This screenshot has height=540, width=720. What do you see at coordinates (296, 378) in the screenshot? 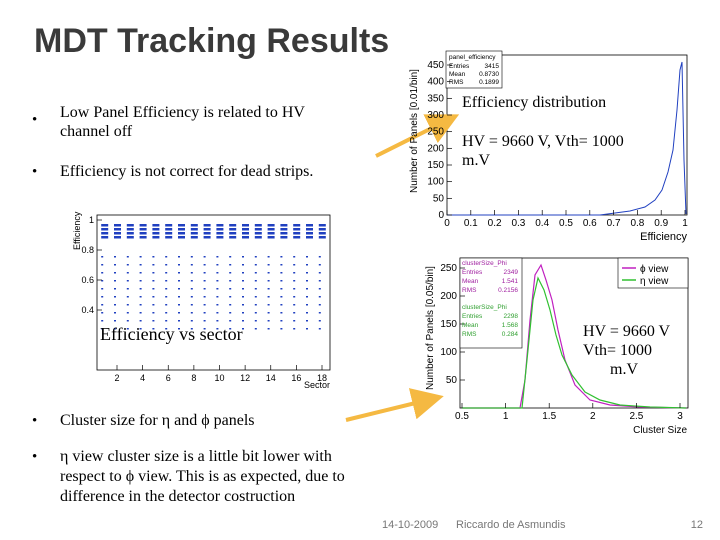
I see `x-tick-label: 16` at bounding box center [296, 378].